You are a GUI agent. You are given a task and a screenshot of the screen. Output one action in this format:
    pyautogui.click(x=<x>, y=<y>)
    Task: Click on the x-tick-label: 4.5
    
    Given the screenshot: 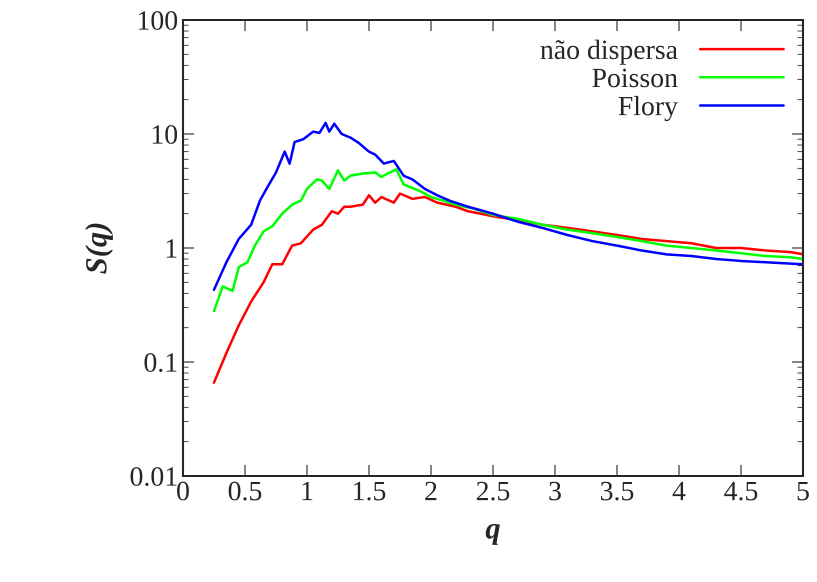 What is the action you would take?
    pyautogui.click(x=741, y=491)
    